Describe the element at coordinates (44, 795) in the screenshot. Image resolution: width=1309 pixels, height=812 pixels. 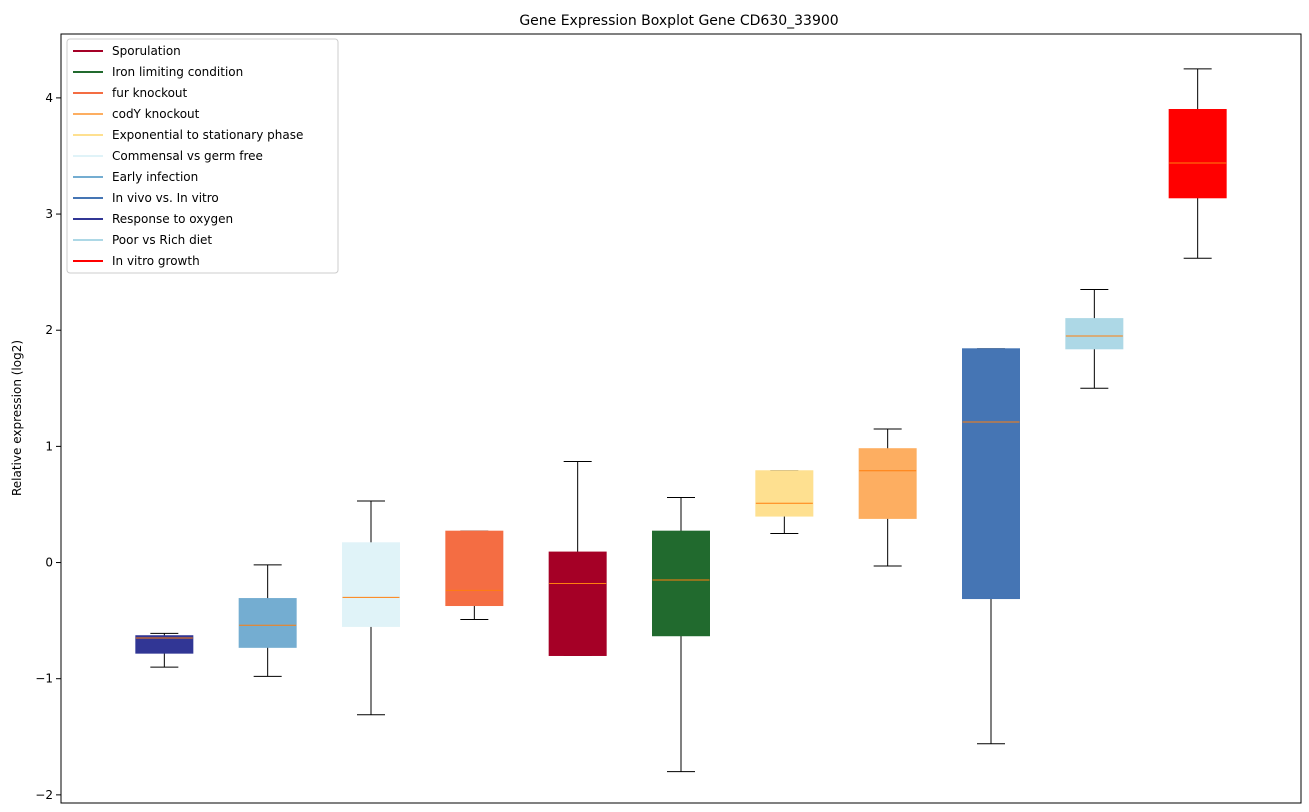
I see `y-tick-label: −2` at that location.